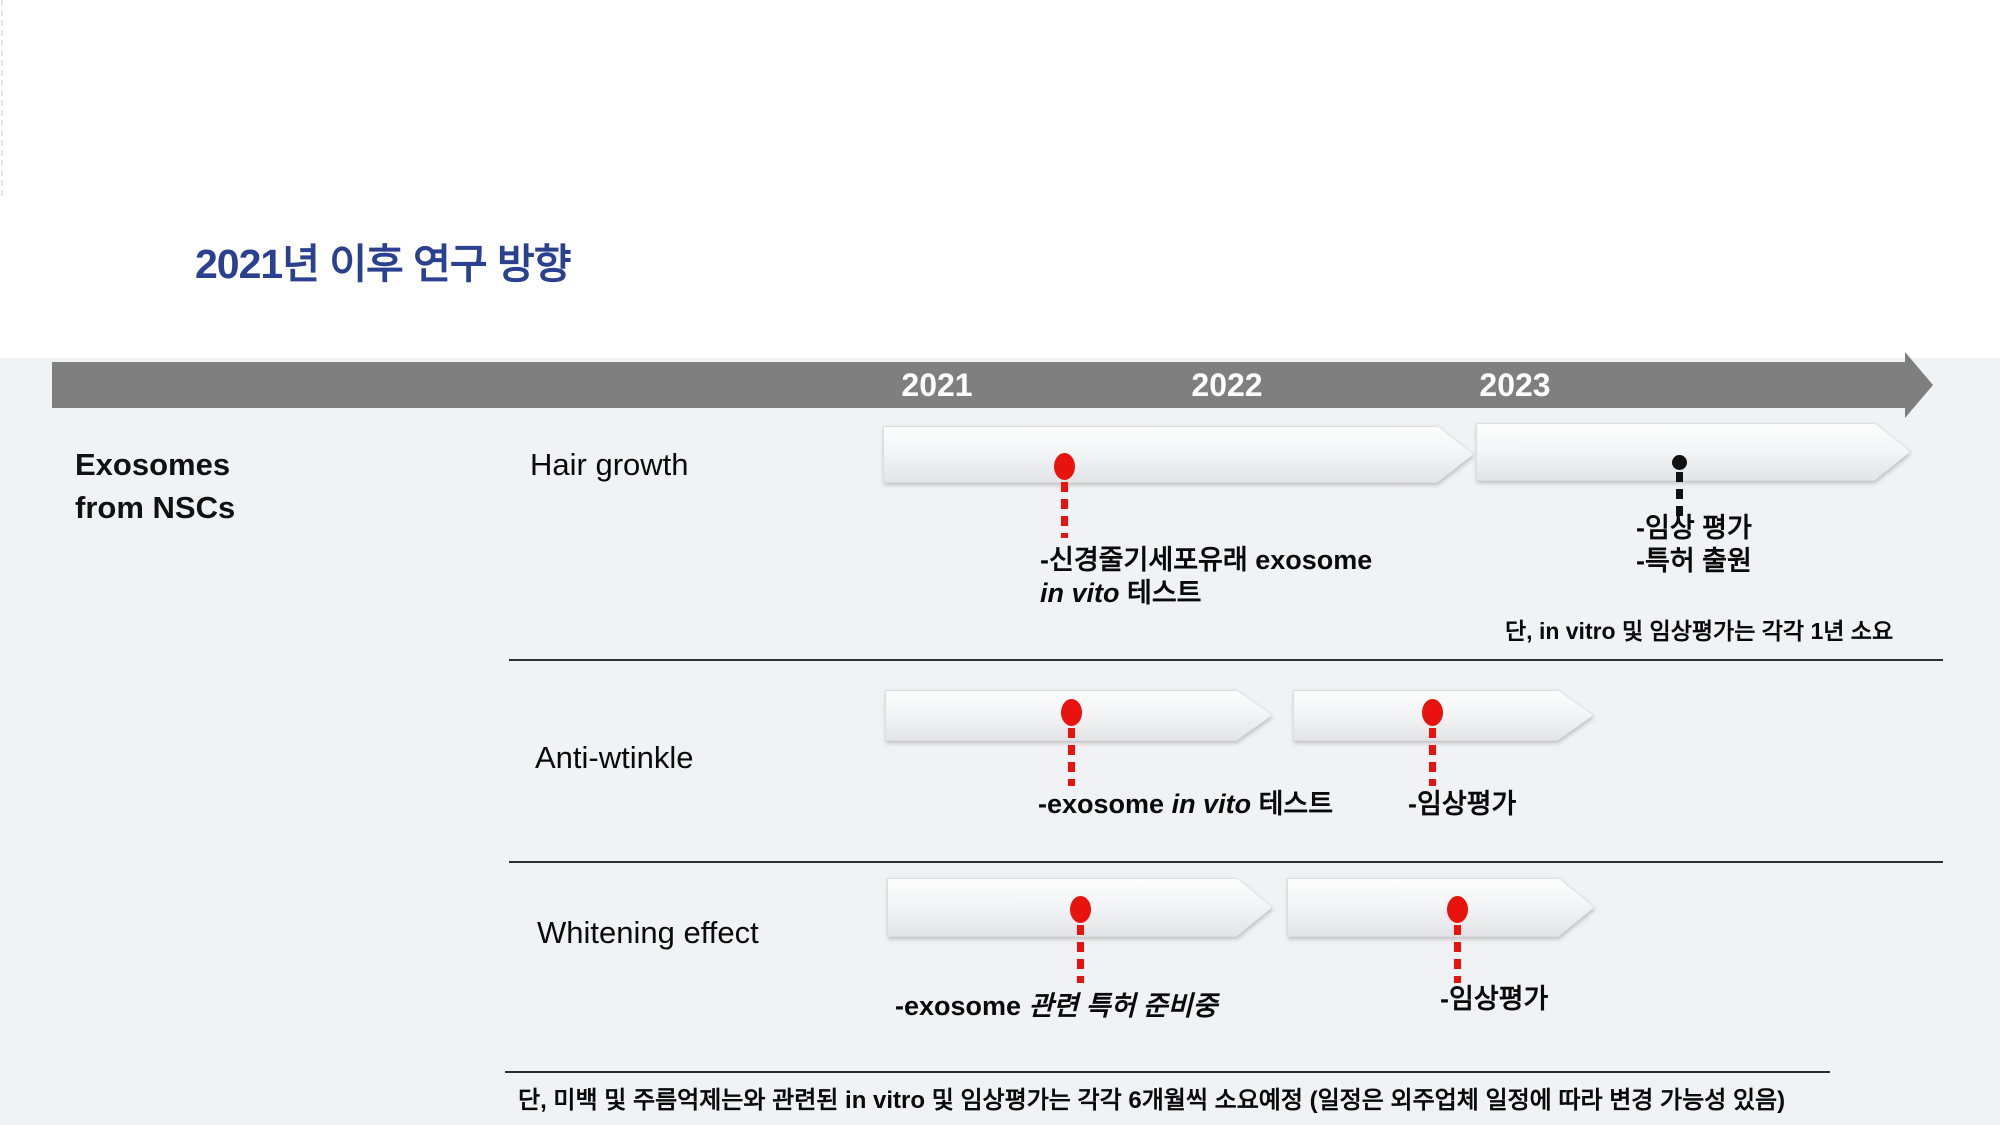 Image resolution: width=2000 pixels, height=1125 pixels. I want to click on left-edge-artifact, so click(2, 98).